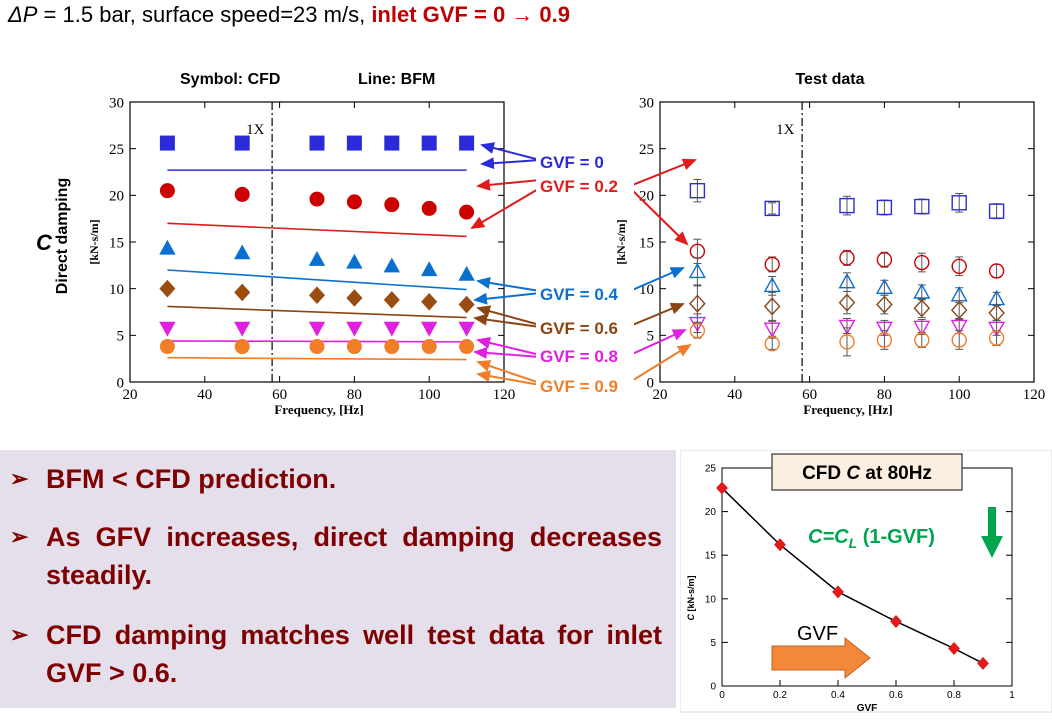  Describe the element at coordinates (579, 356) in the screenshot. I see `gvf-label: GVF = 0.8` at that location.